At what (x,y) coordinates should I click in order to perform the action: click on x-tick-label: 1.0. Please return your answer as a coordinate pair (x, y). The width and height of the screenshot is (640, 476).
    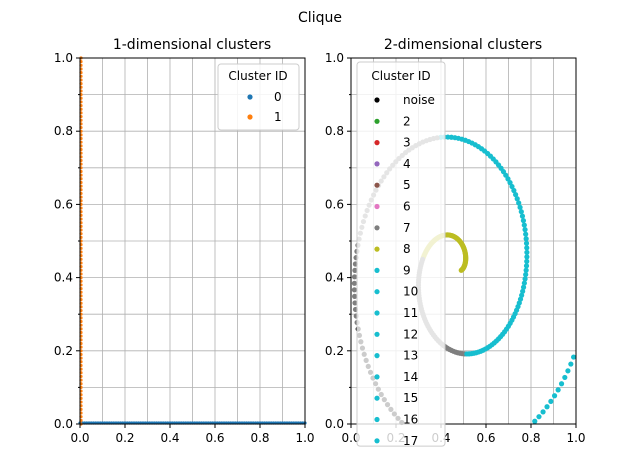
    Looking at the image, I should click on (575, 438).